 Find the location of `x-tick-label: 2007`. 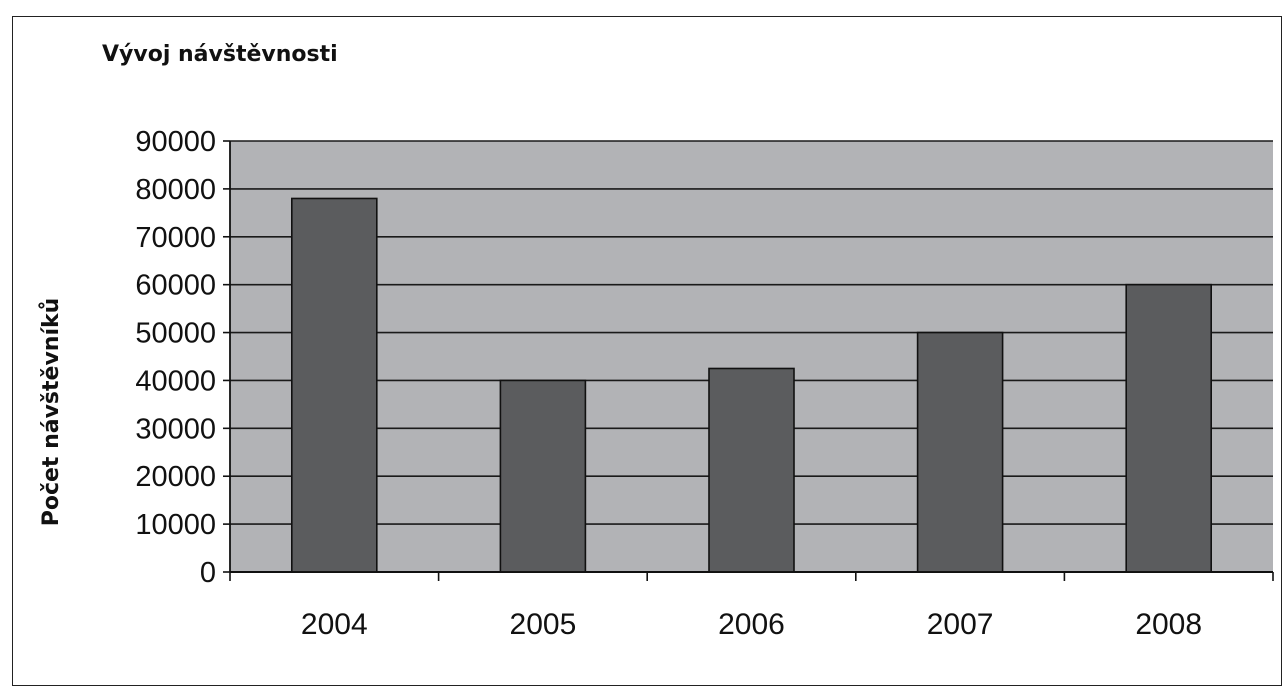

x-tick-label: 2007 is located at coordinates (960, 624).